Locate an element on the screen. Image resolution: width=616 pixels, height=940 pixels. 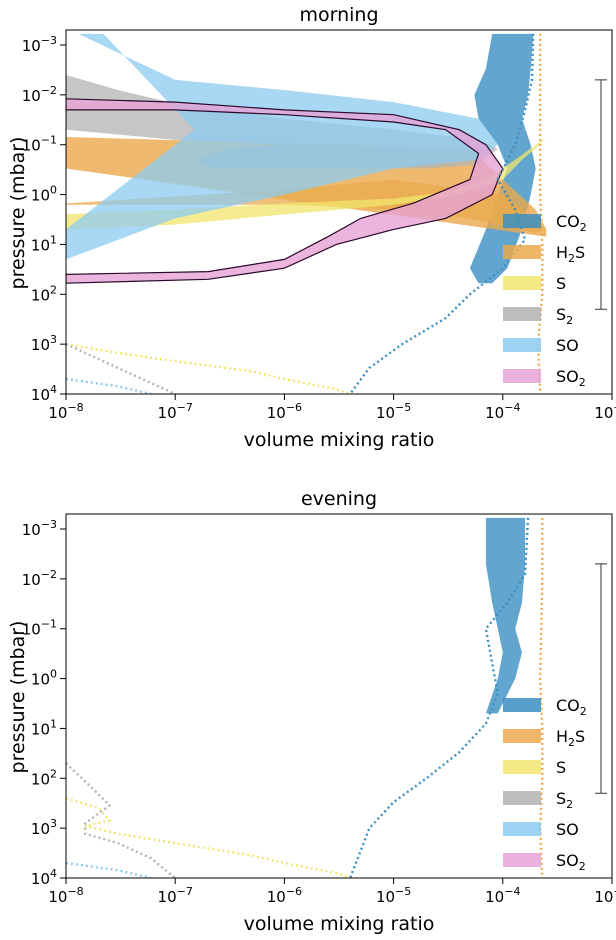
chart-title: morning is located at coordinates (338, 15).